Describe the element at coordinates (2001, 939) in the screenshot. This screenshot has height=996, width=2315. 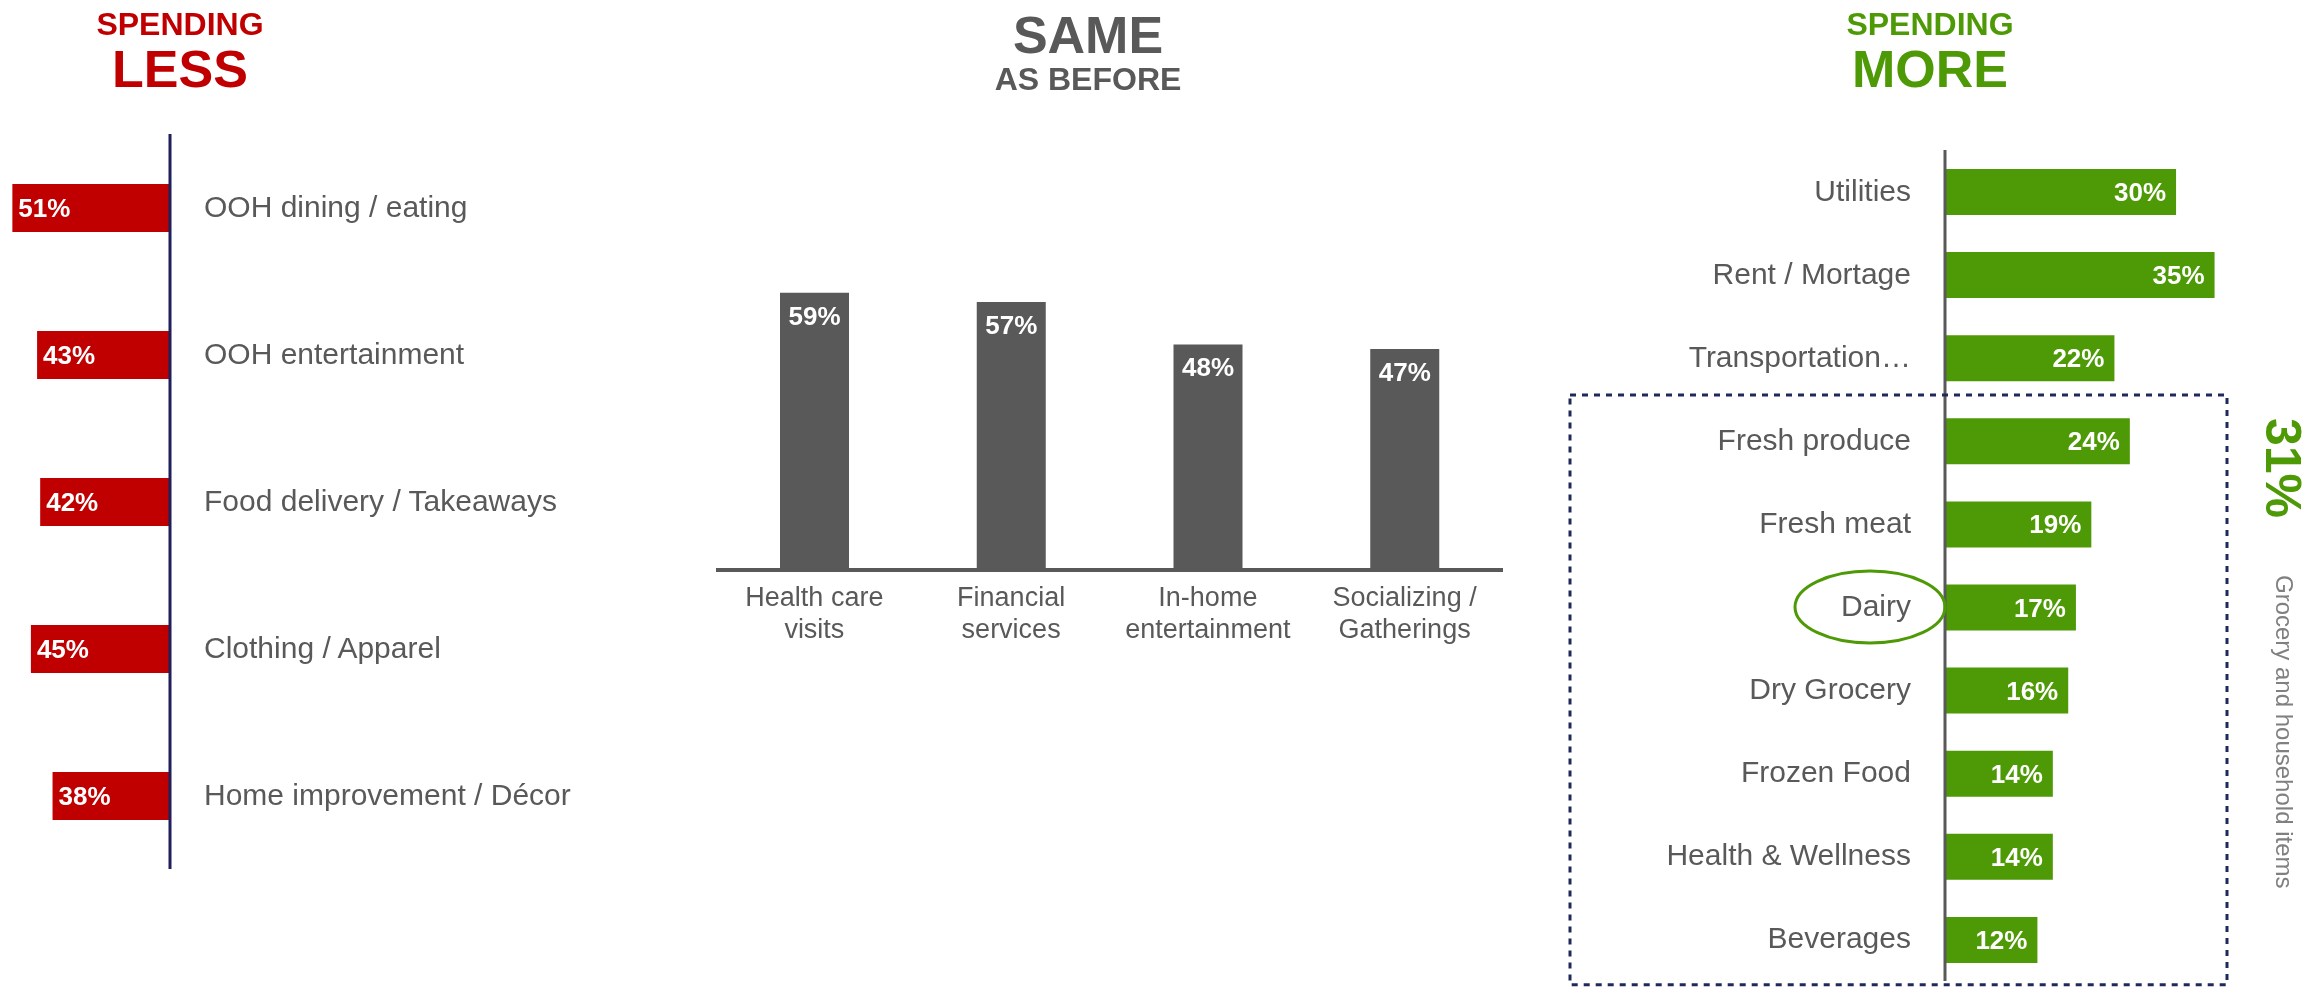
I see `data-label: 12%` at that location.